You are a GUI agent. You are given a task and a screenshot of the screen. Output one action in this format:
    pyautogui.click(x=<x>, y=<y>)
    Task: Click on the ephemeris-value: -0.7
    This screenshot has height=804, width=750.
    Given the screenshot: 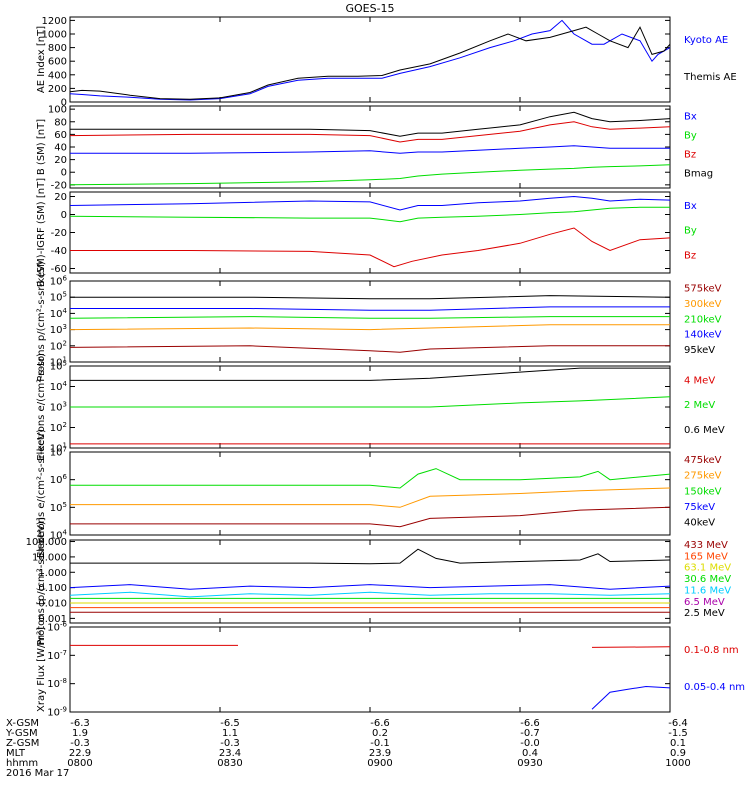 What is the action you would take?
    pyautogui.click(x=530, y=733)
    